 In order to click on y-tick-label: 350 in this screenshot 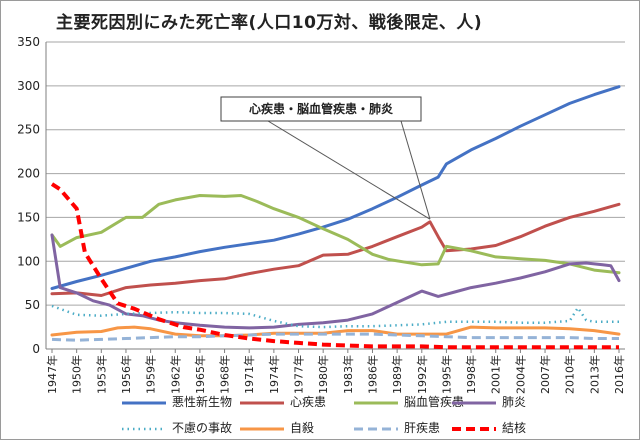, I will do `click(28, 42)`.